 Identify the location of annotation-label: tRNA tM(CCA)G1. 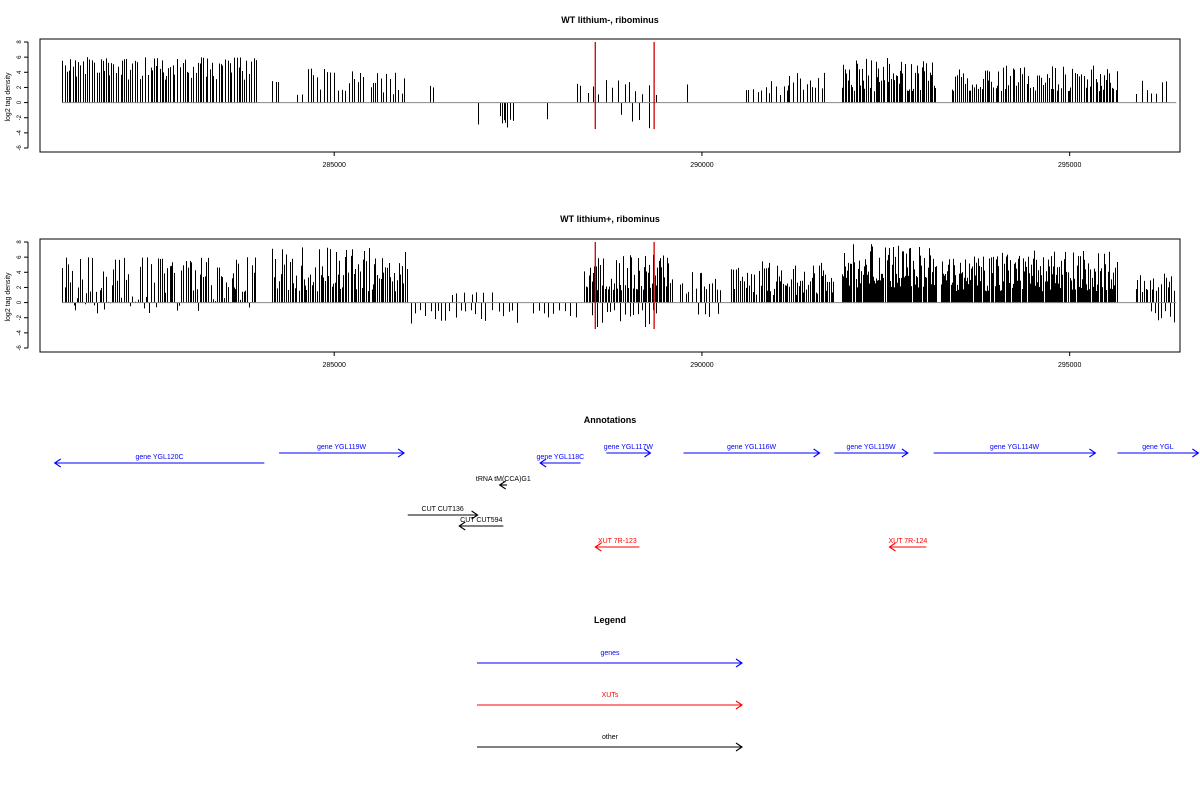
(503, 479).